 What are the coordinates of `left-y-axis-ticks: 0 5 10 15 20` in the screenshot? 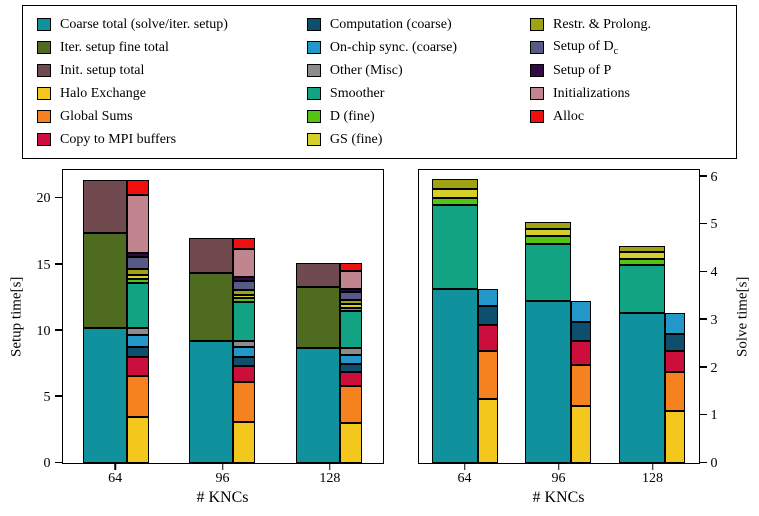 It's located at (44, 320).